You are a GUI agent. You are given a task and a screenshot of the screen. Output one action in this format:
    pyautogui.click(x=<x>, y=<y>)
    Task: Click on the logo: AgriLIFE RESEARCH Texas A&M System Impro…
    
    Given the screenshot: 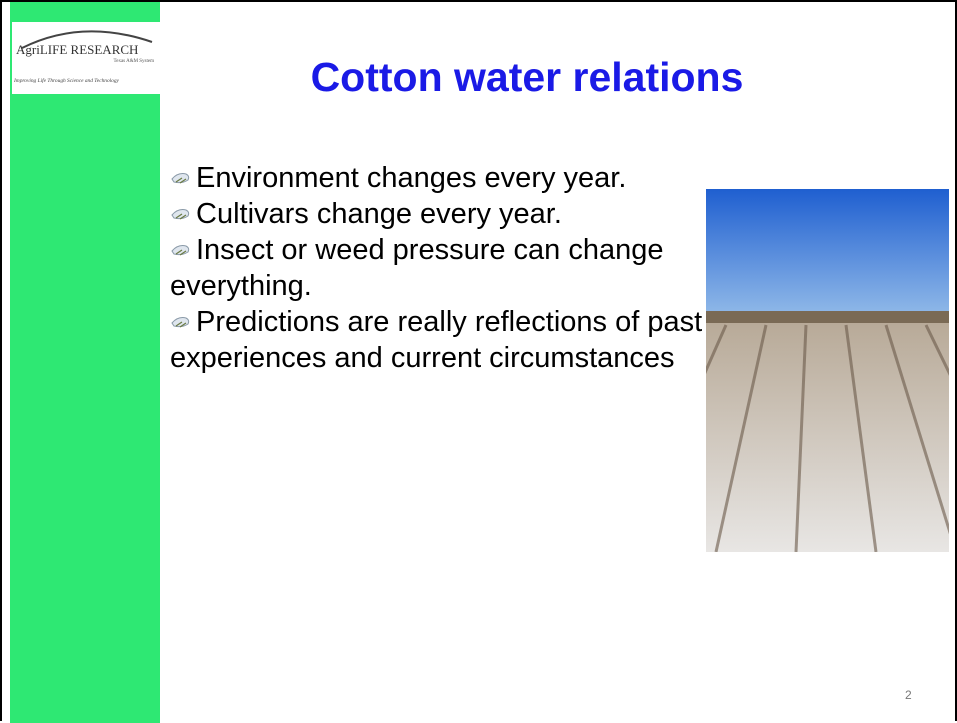 What is the action you would take?
    pyautogui.click(x=86, y=58)
    